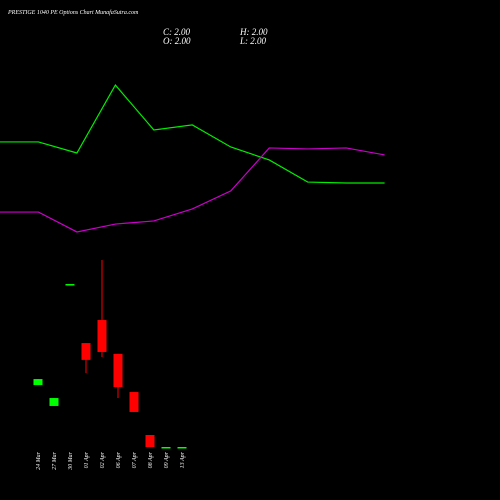  I want to click on x-tick-label: 27 Mar, so click(55, 460).